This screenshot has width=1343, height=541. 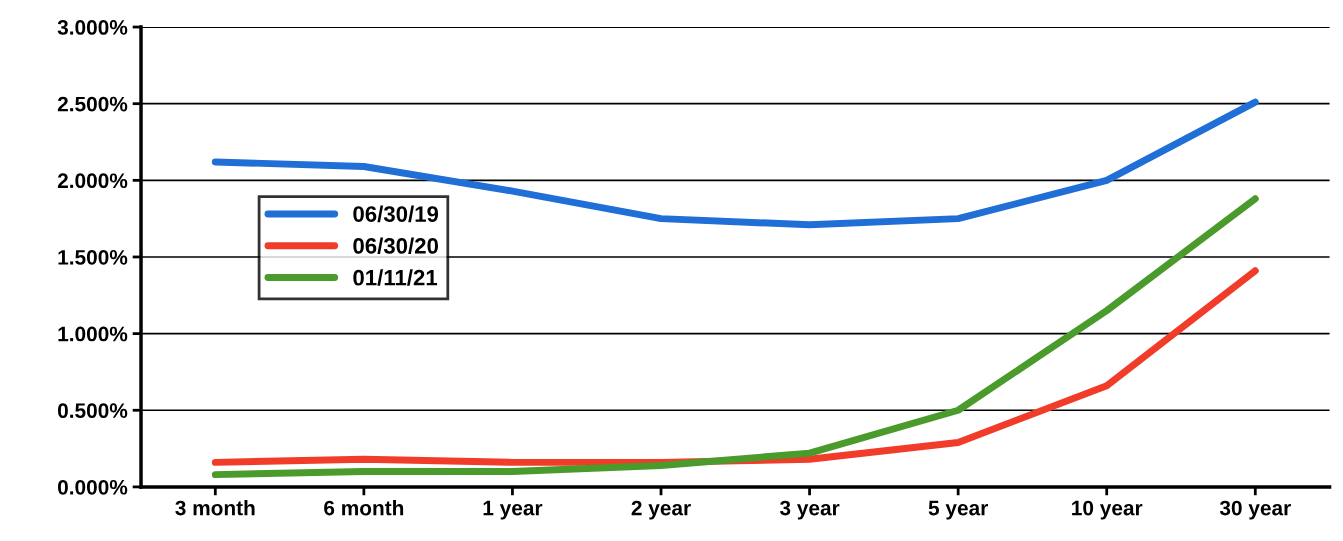 What do you see at coordinates (215, 508) in the screenshot?
I see `x-tick-label: 3 month` at bounding box center [215, 508].